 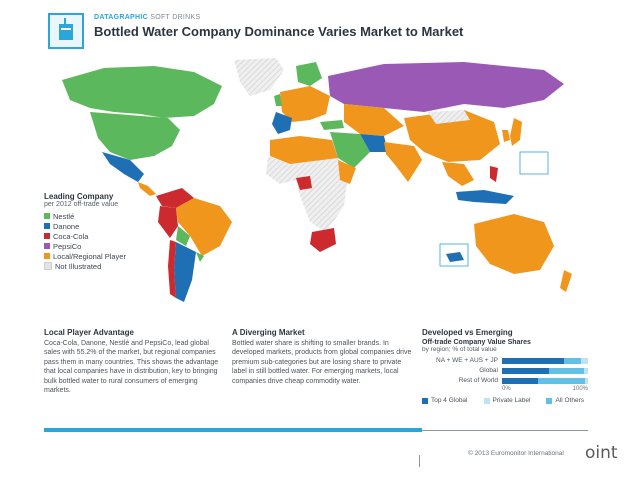 What do you see at coordinates (104, 226) in the screenshot?
I see `legend-item: Danone` at bounding box center [104, 226].